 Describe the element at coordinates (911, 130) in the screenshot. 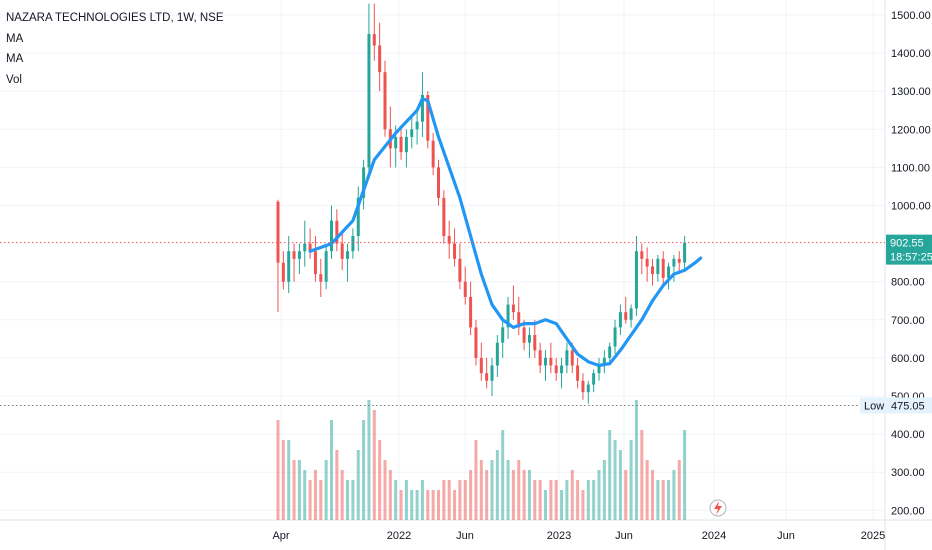

I see `price-tick-label: 1200.00` at that location.